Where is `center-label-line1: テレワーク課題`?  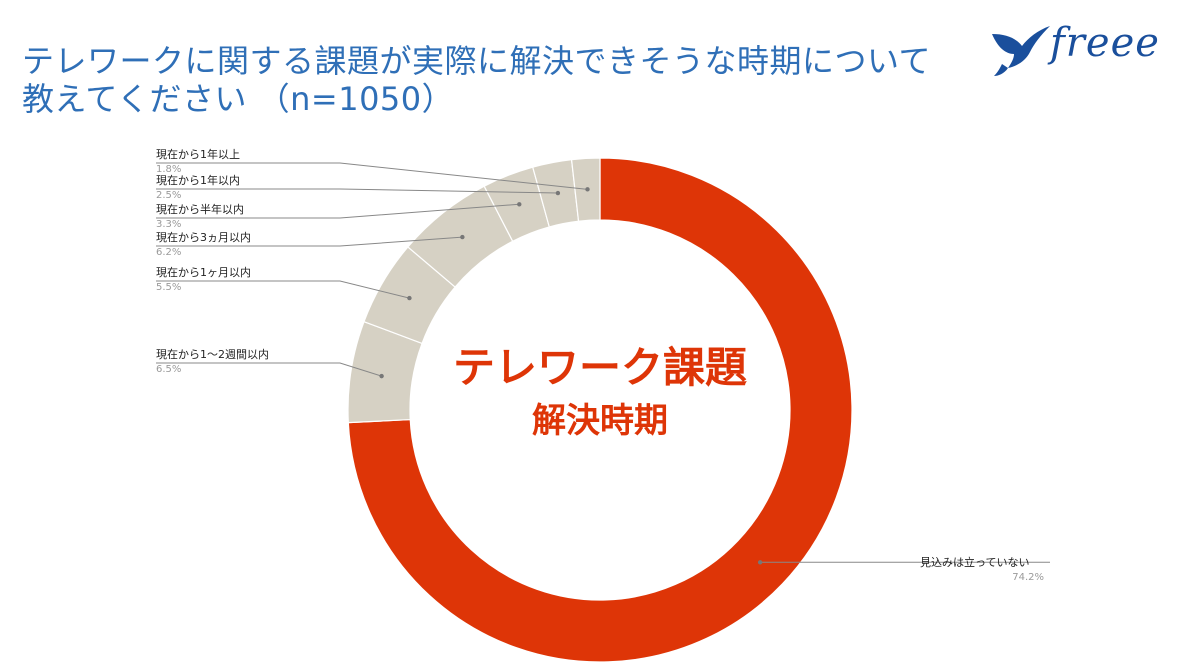
center-label-line1: テレワーク課題 is located at coordinates (600, 367).